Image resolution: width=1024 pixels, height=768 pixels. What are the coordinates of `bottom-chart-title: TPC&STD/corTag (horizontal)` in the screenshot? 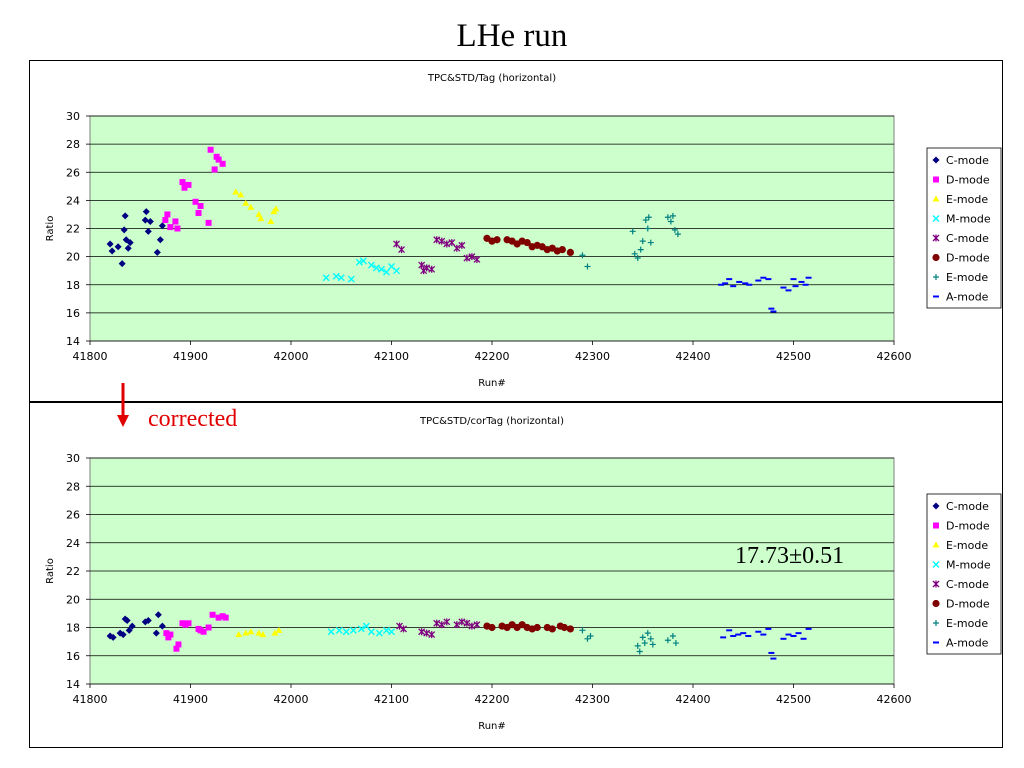 It's located at (491, 421).